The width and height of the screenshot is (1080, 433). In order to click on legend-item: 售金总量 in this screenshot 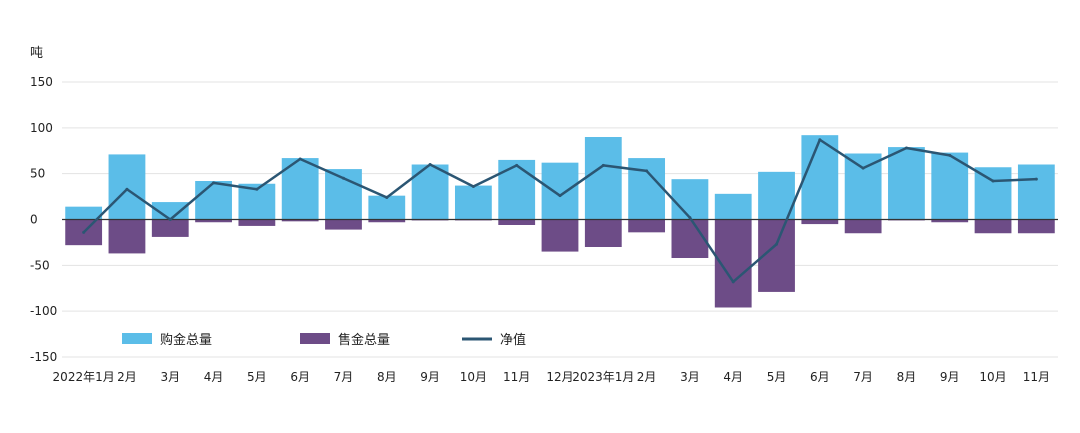, I will do `click(345, 340)`.